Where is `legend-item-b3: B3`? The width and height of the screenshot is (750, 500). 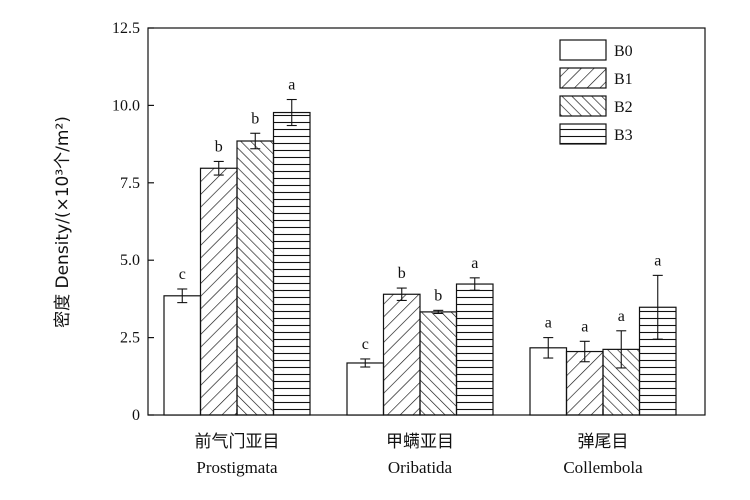 legend-item-b3: B3 is located at coordinates (596, 134).